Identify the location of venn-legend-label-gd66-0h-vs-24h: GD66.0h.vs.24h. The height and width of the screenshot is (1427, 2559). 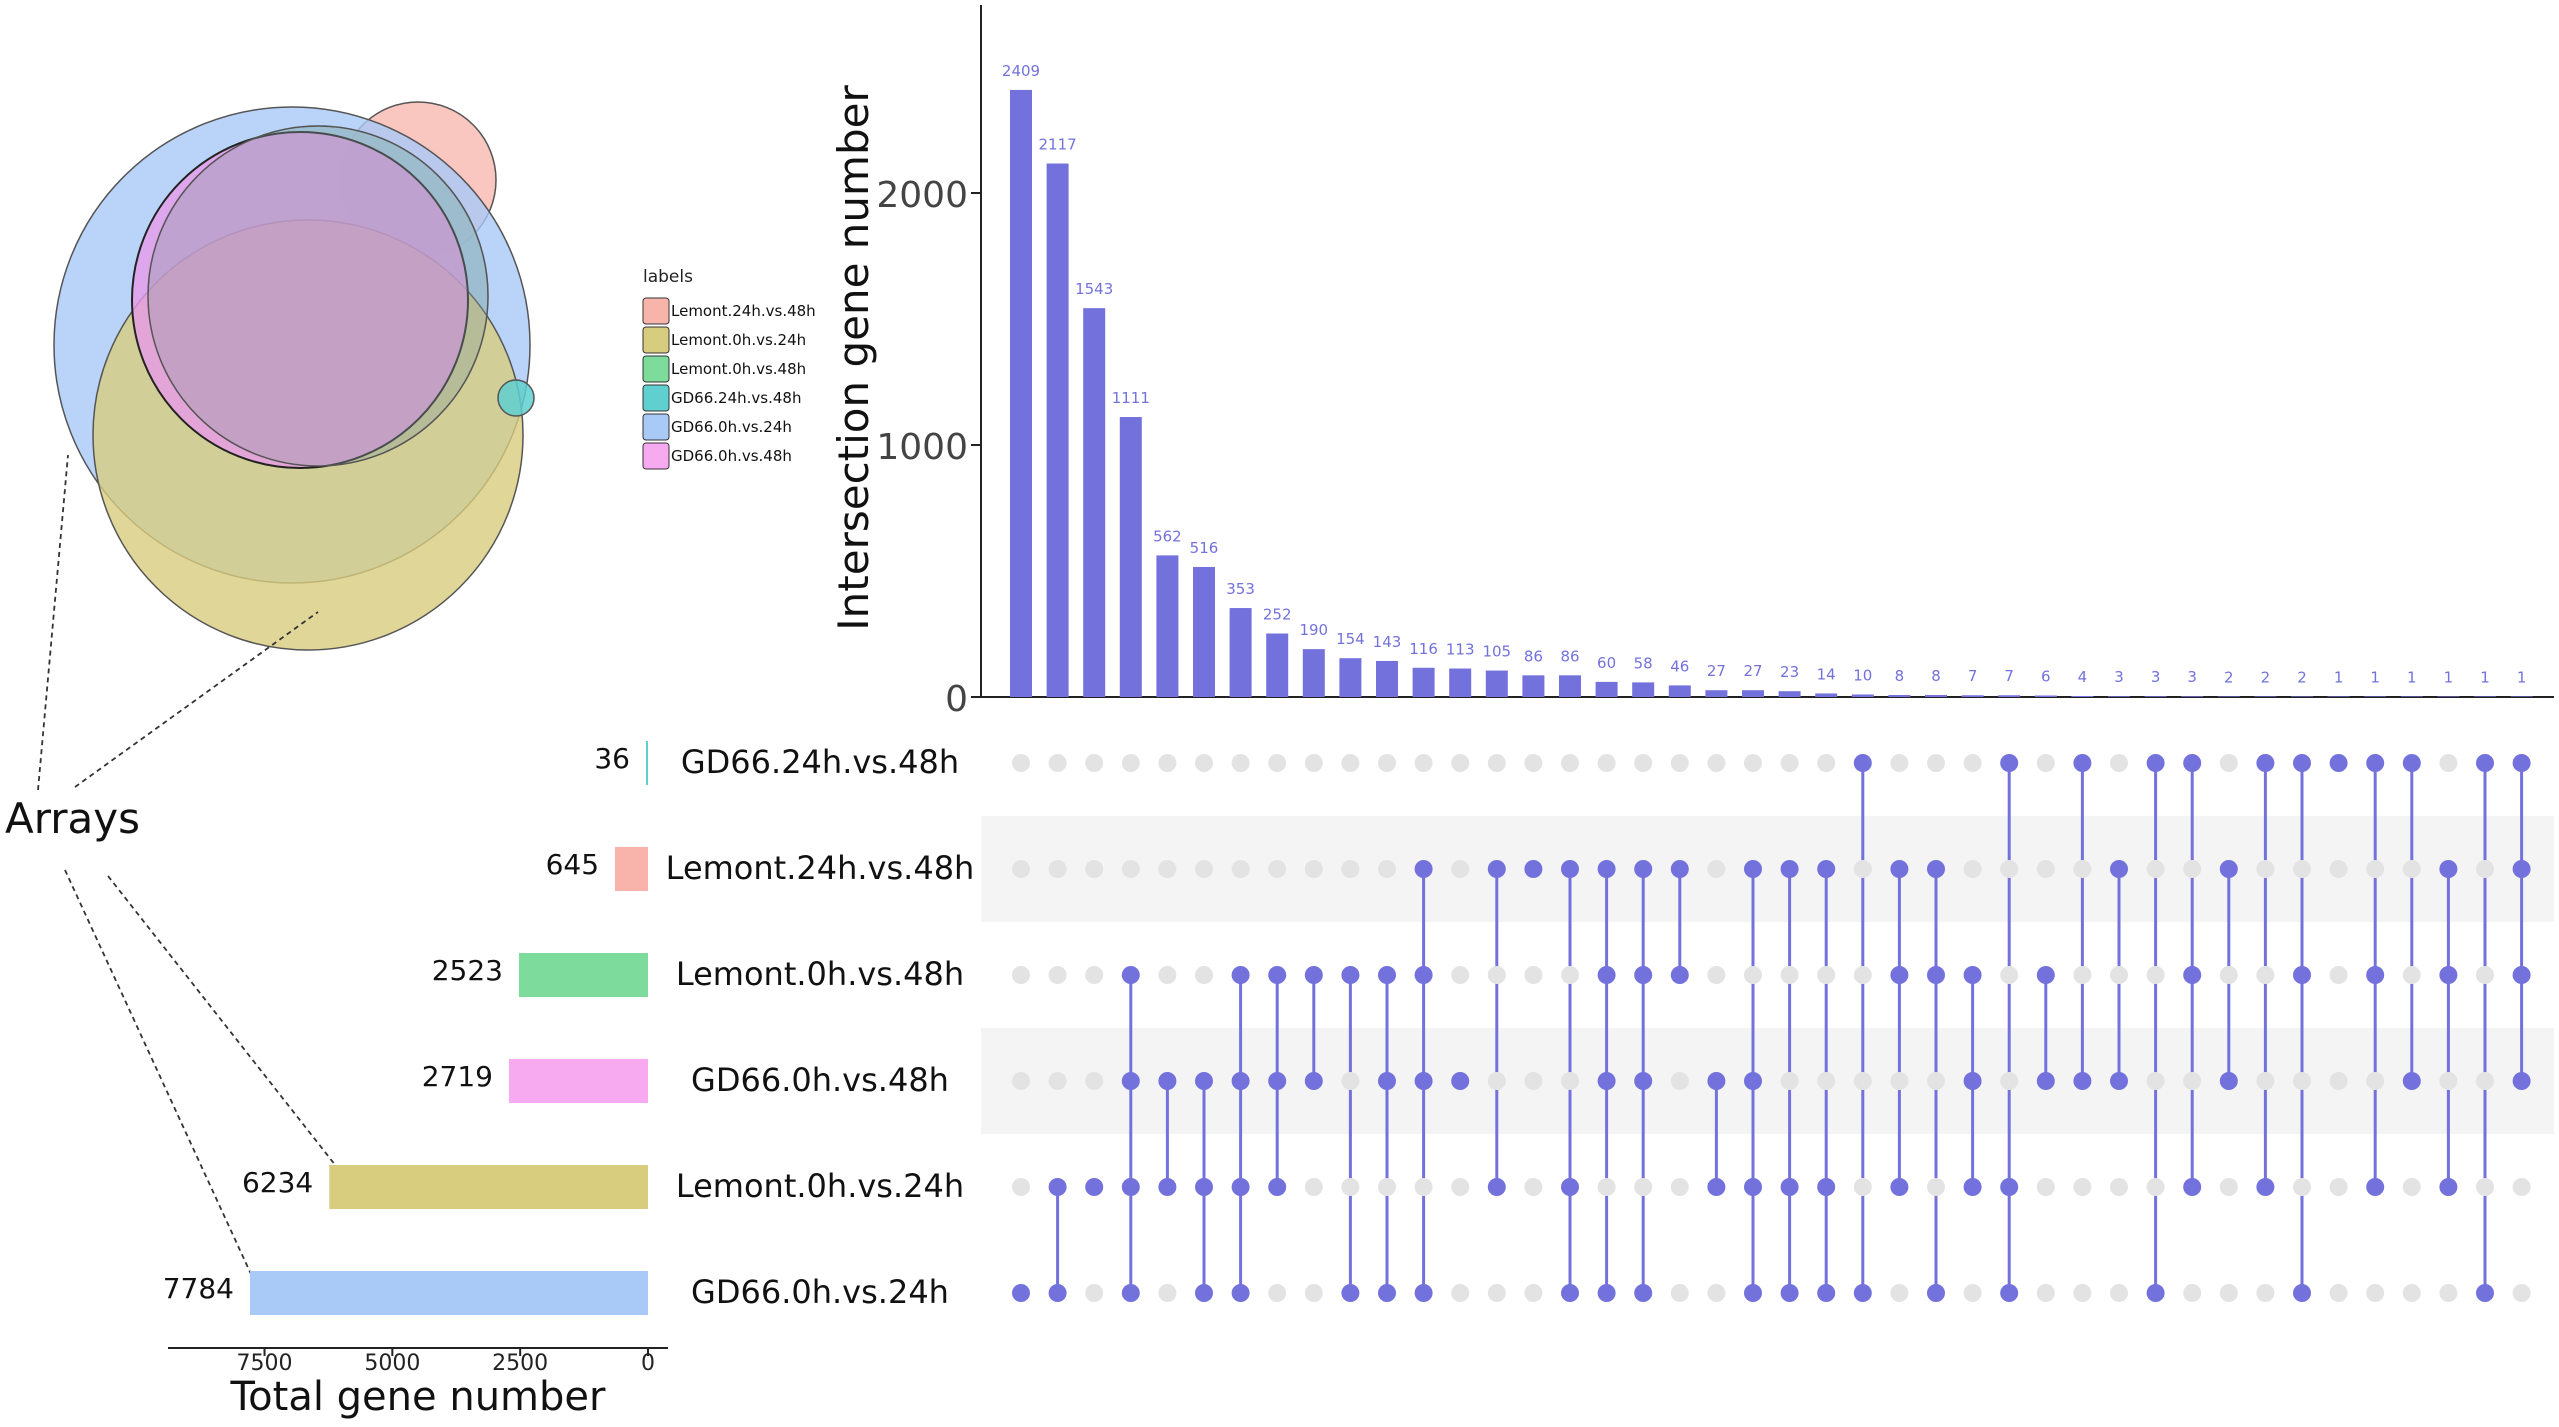
(731, 427).